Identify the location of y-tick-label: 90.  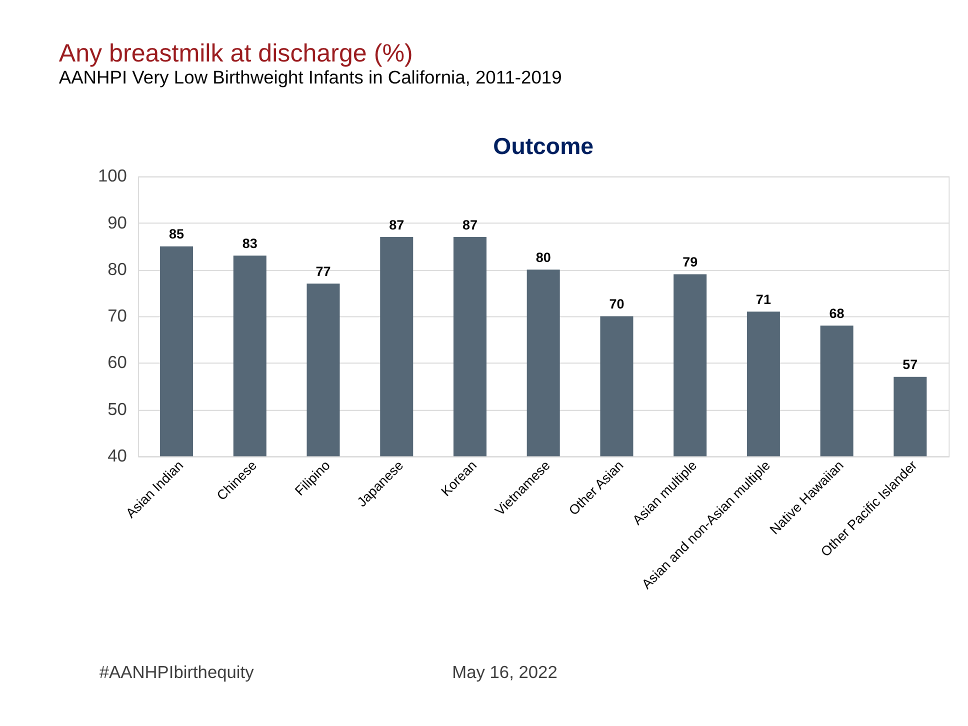
(117, 222).